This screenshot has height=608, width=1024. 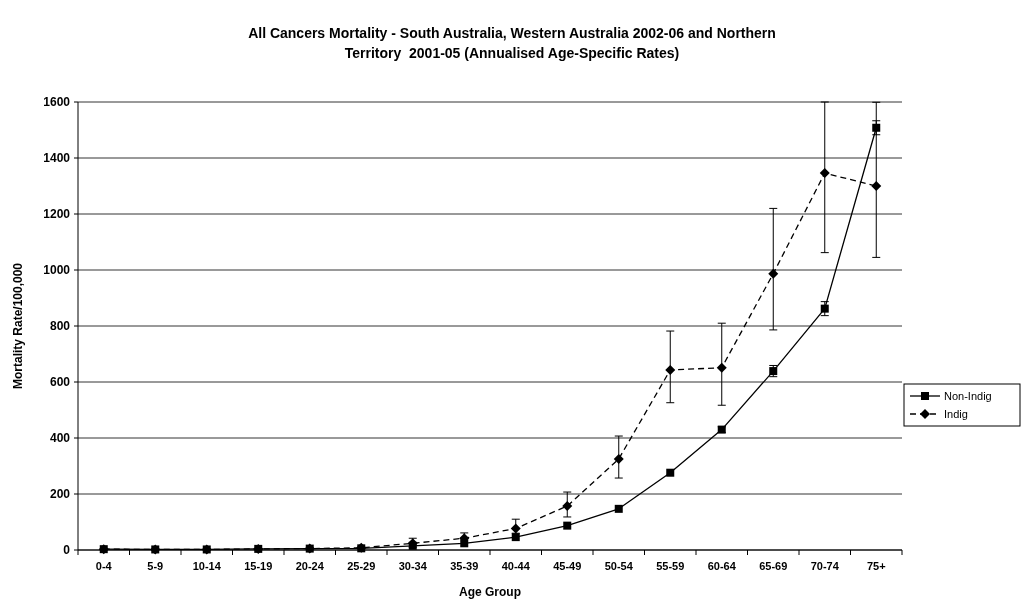 What do you see at coordinates (155, 566) in the screenshot?
I see `x-tick-label: 5-9` at bounding box center [155, 566].